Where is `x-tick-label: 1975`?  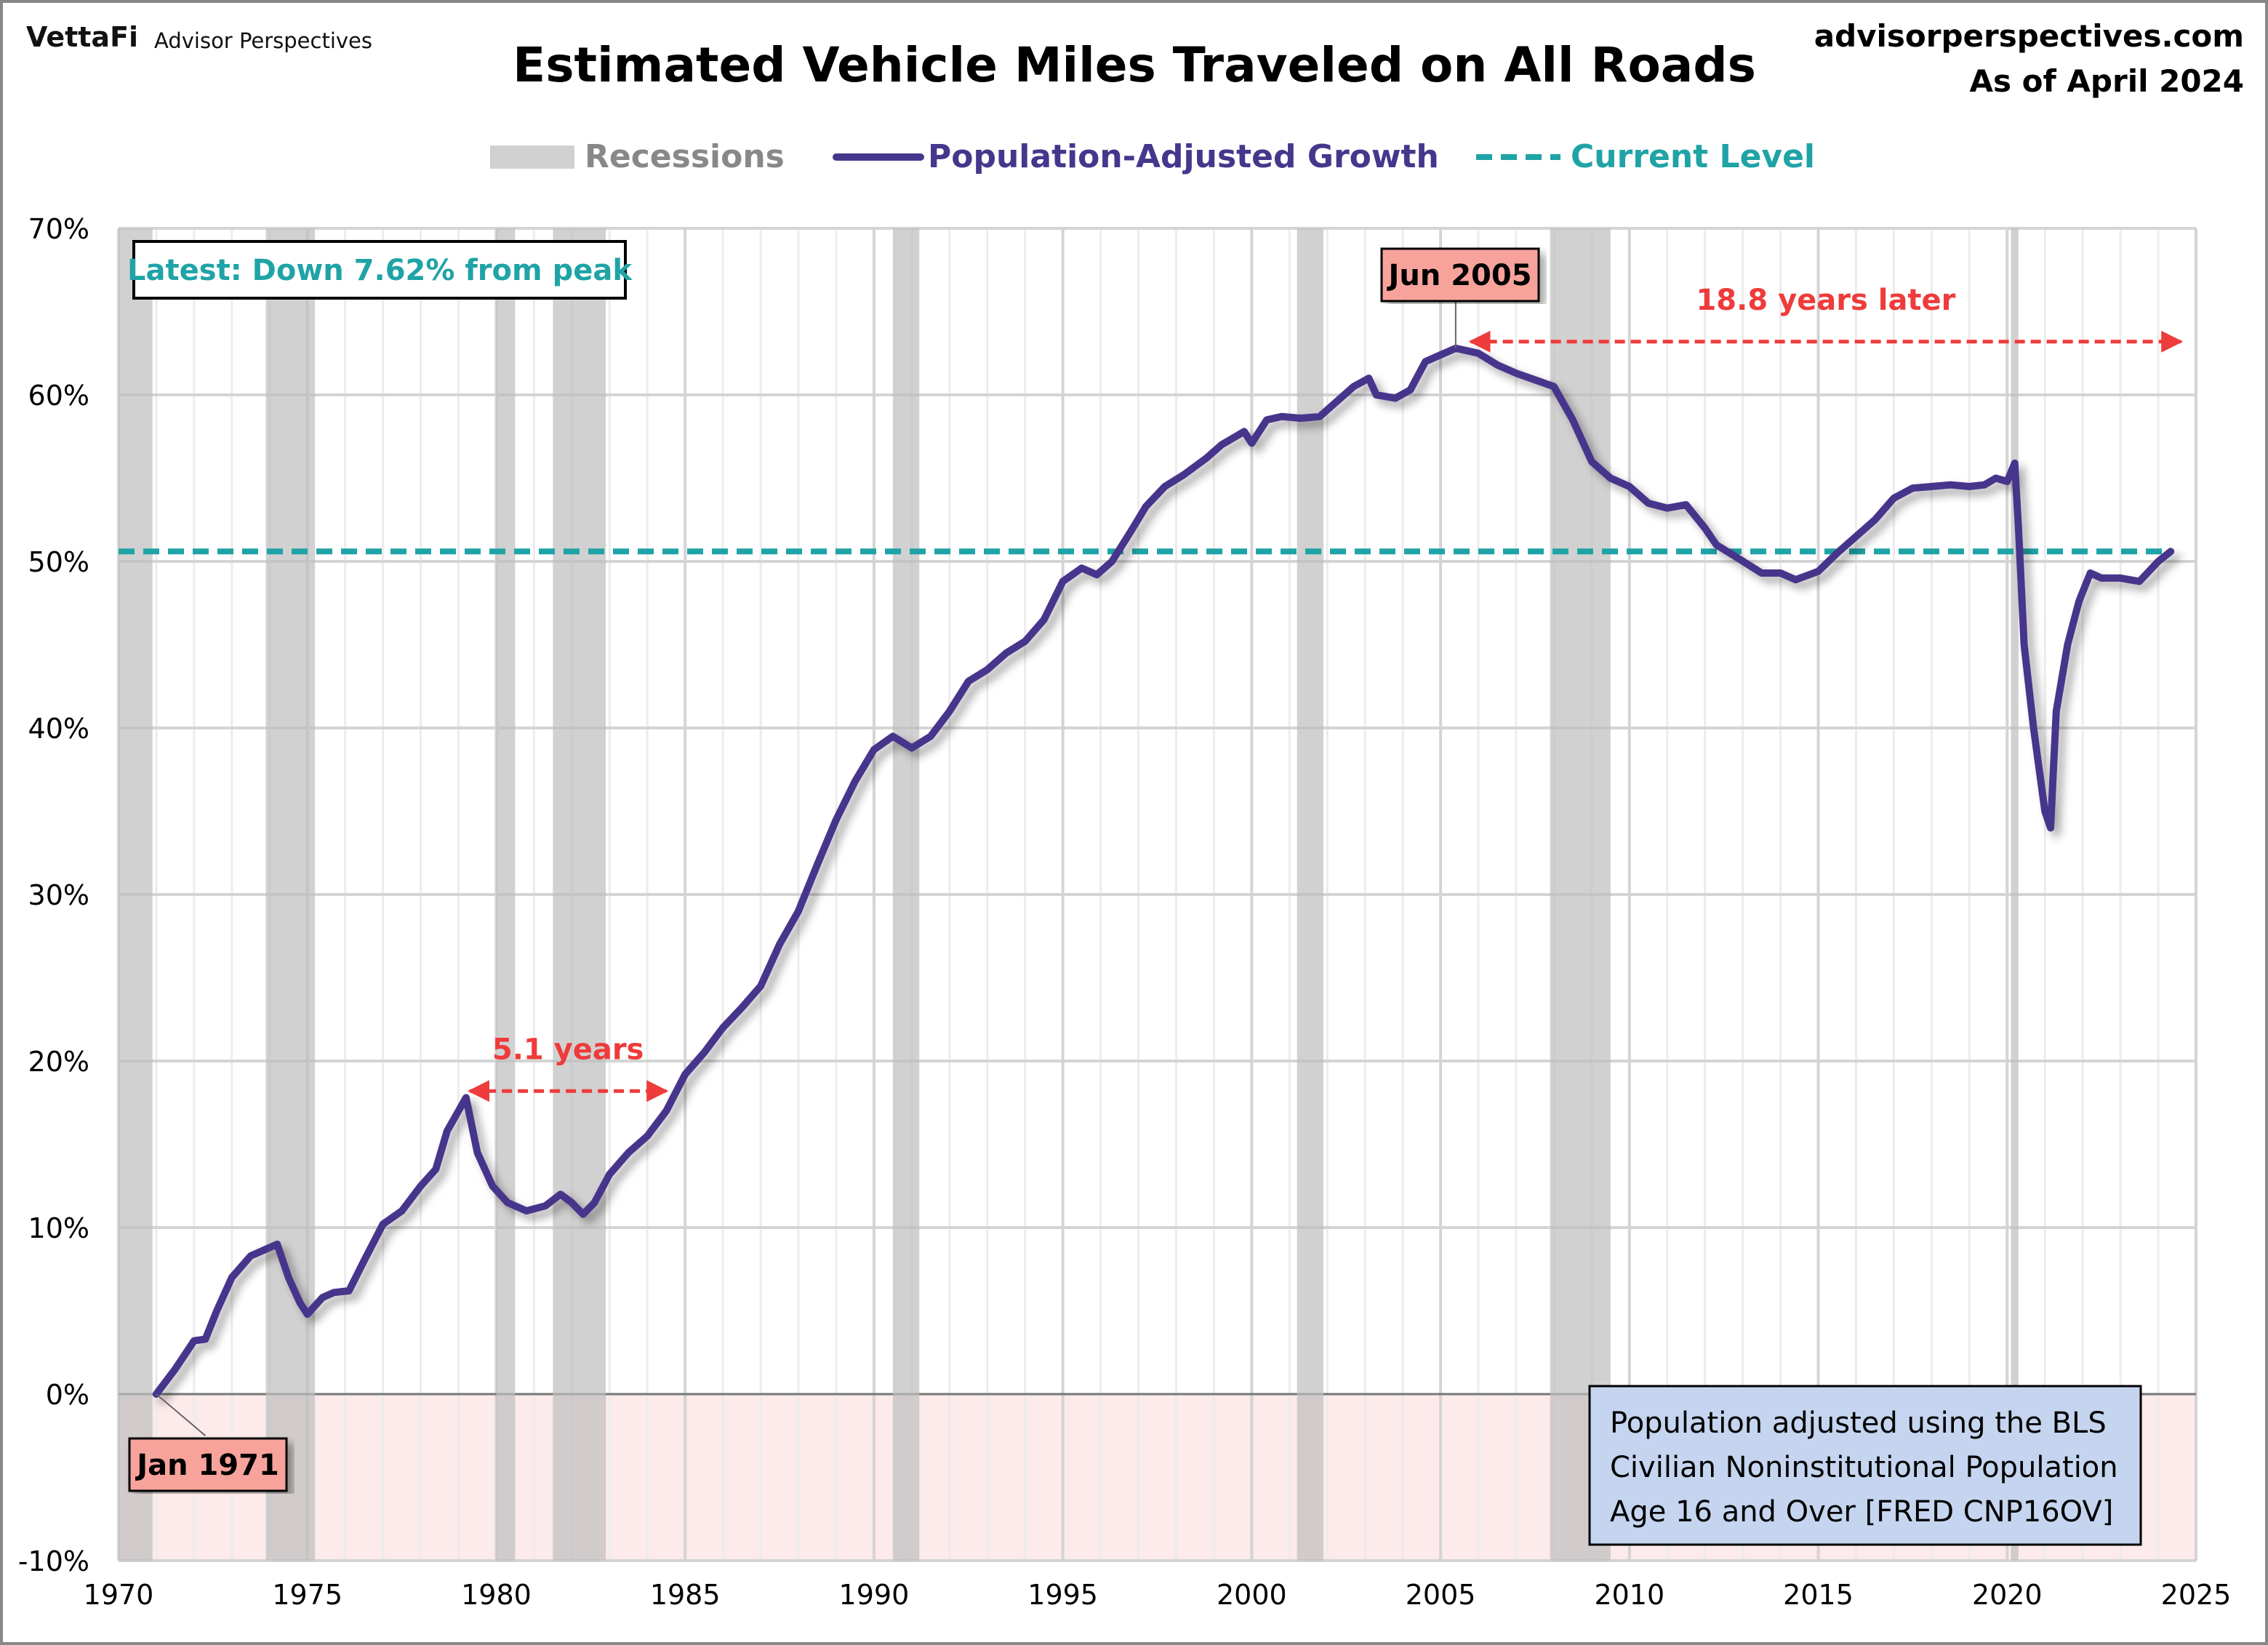 x-tick-label: 1975 is located at coordinates (307, 1595).